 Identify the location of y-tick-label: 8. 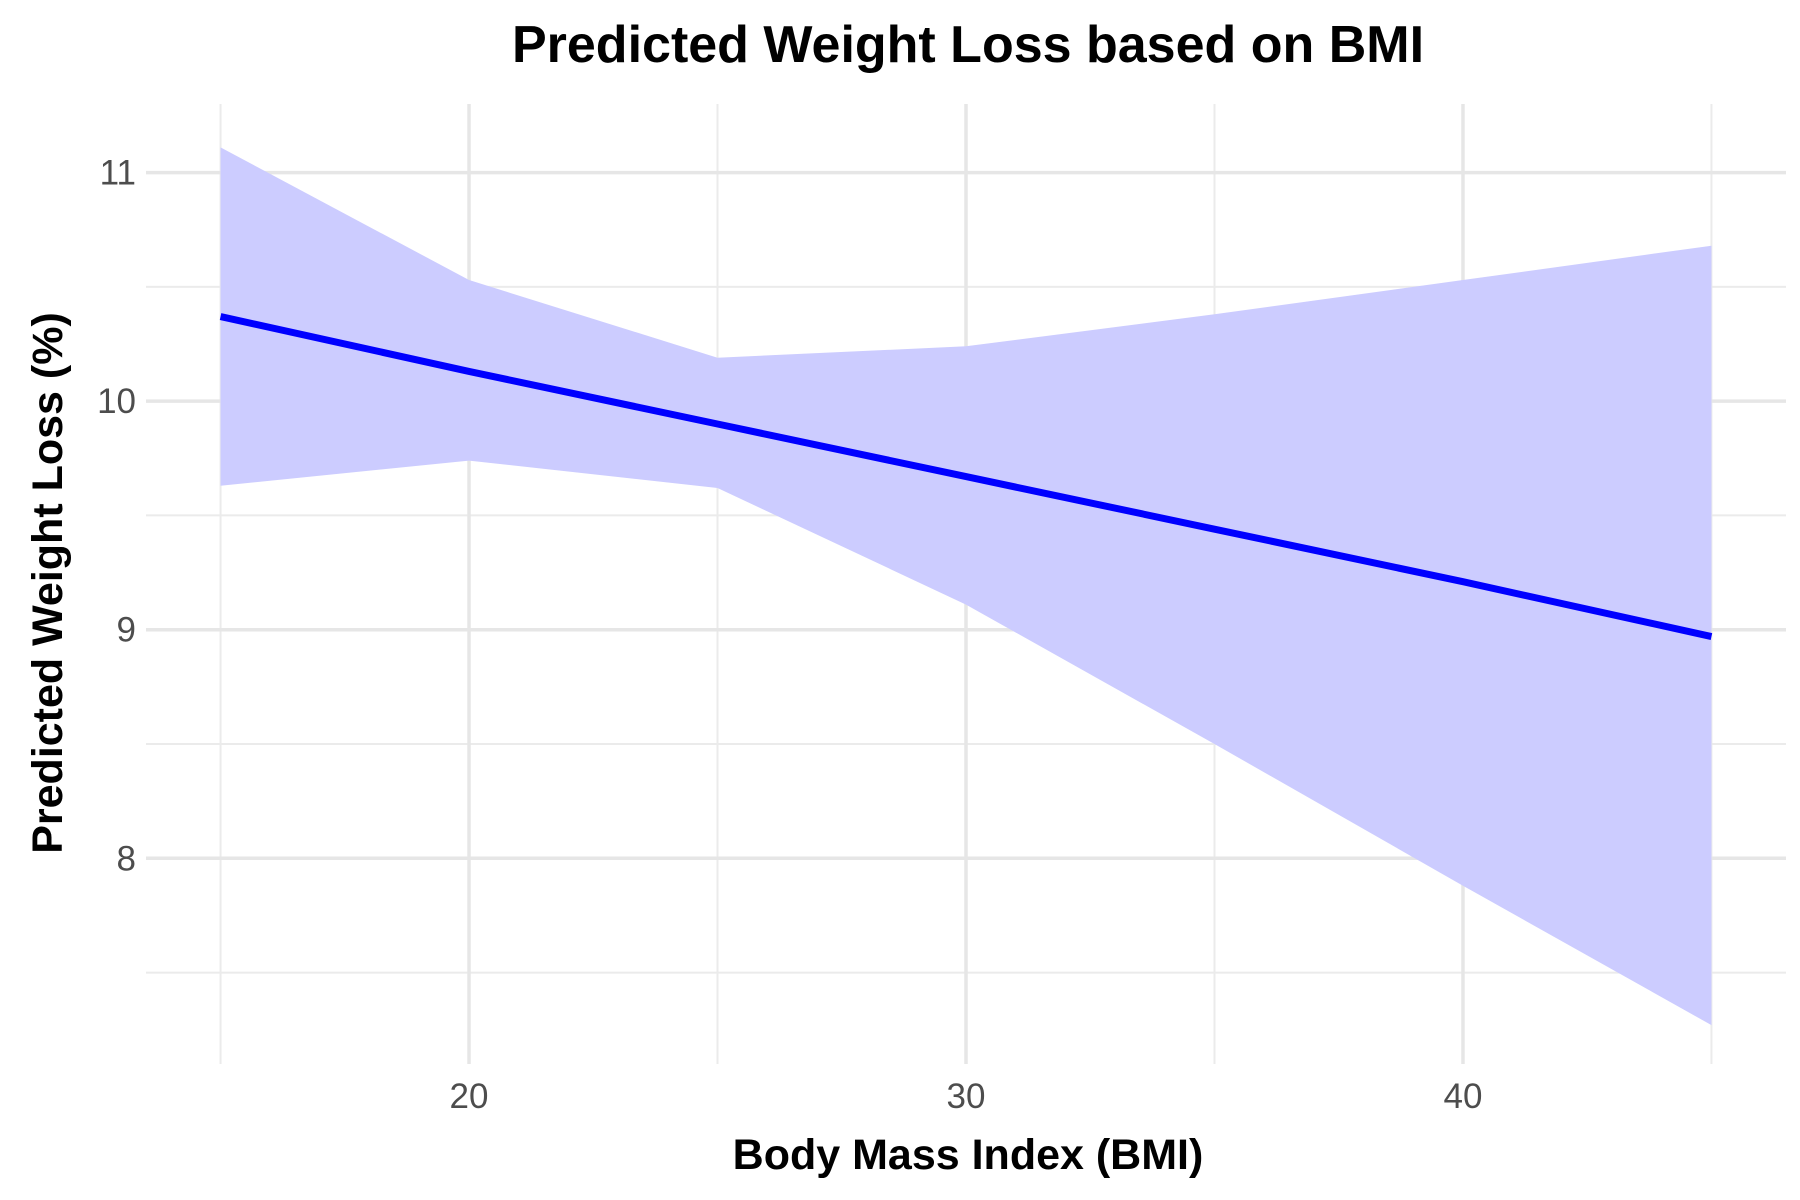
(126, 858).